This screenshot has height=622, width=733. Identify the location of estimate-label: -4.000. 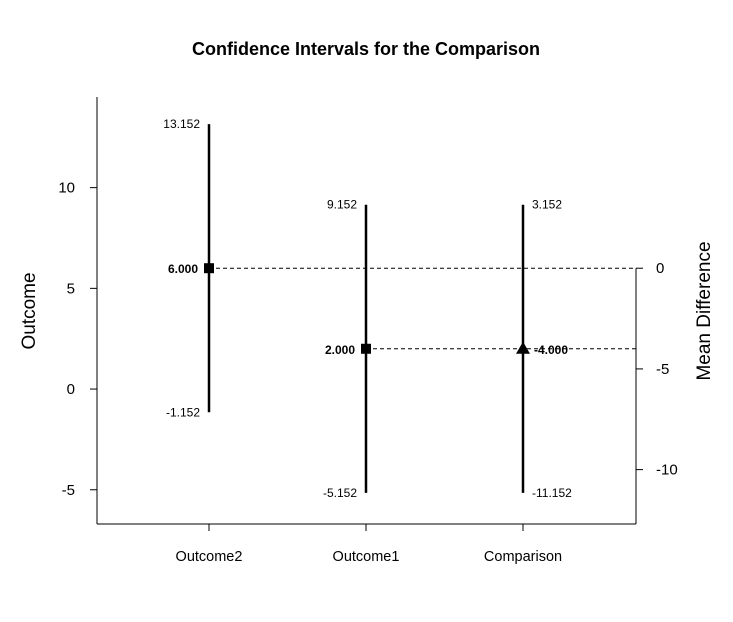
(551, 350).